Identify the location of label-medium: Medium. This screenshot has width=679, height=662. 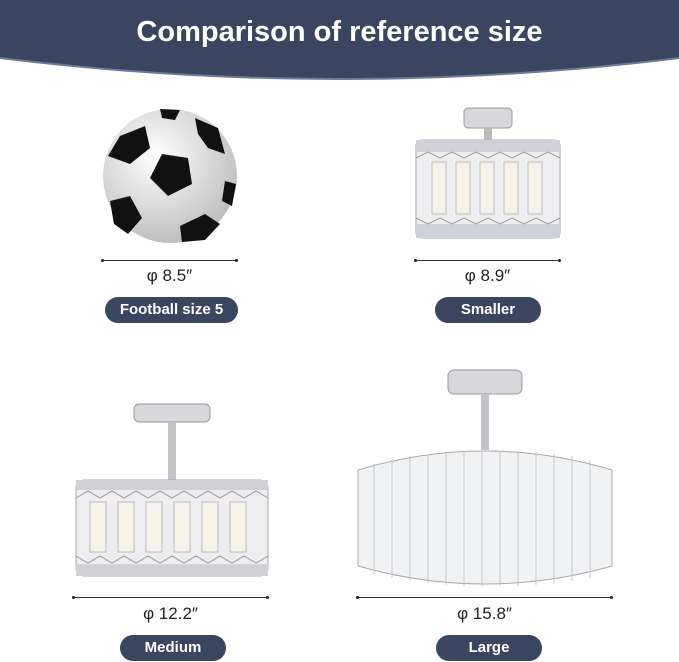
(173, 648).